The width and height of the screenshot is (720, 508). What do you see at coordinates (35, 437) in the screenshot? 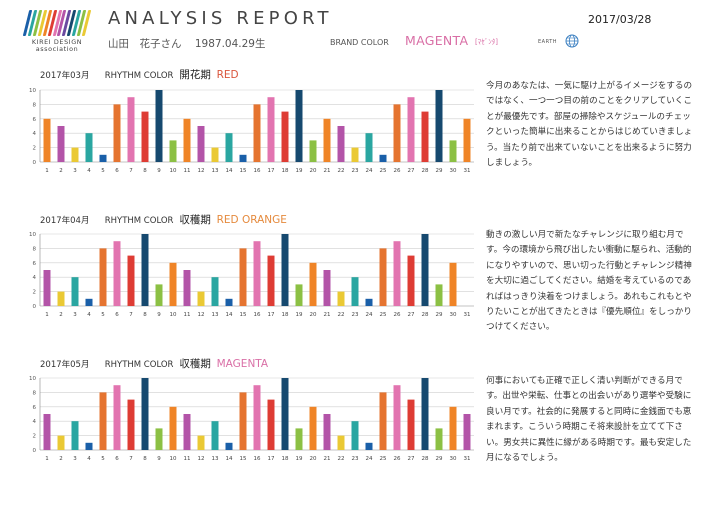
I see `y-tick-label: 2` at bounding box center [35, 437].